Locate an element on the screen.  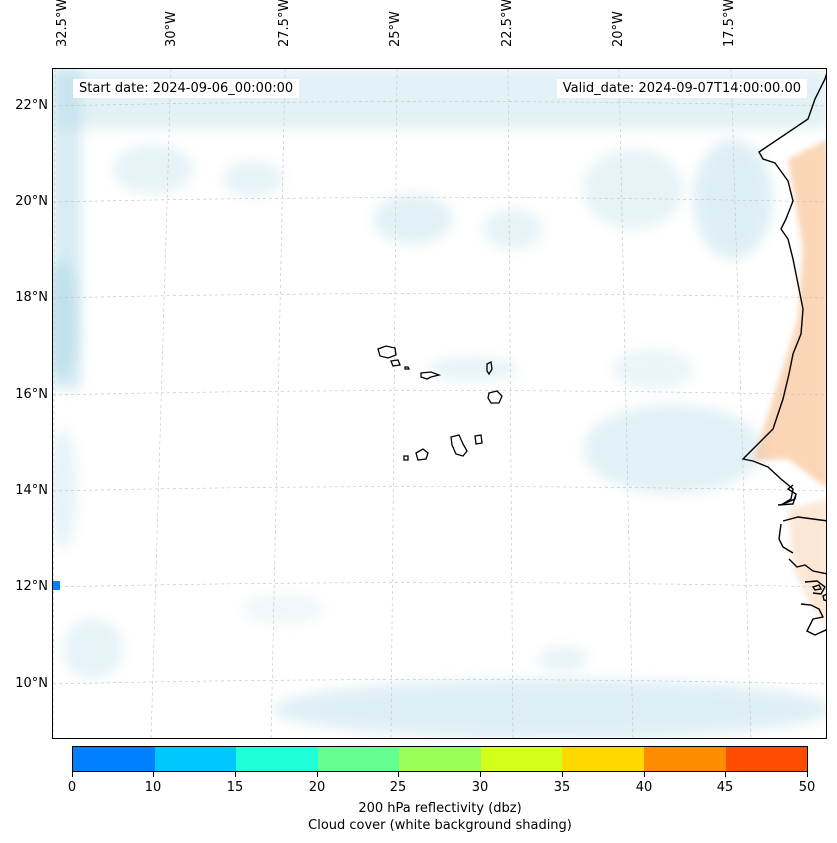
island-sao-vicente is located at coordinates (395, 363).